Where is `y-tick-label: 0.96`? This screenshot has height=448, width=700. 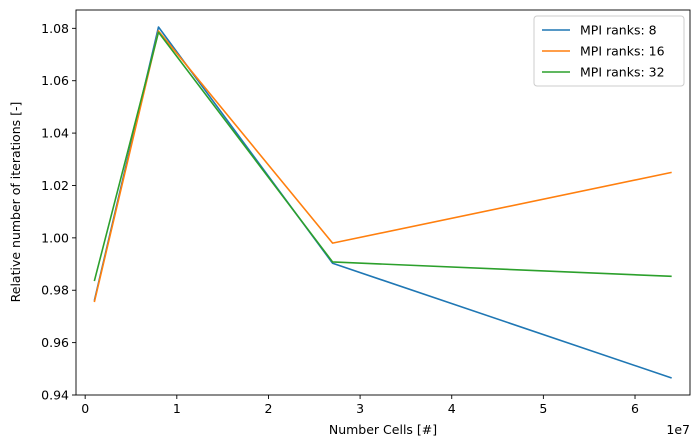 y-tick-label: 0.96 is located at coordinates (55, 342).